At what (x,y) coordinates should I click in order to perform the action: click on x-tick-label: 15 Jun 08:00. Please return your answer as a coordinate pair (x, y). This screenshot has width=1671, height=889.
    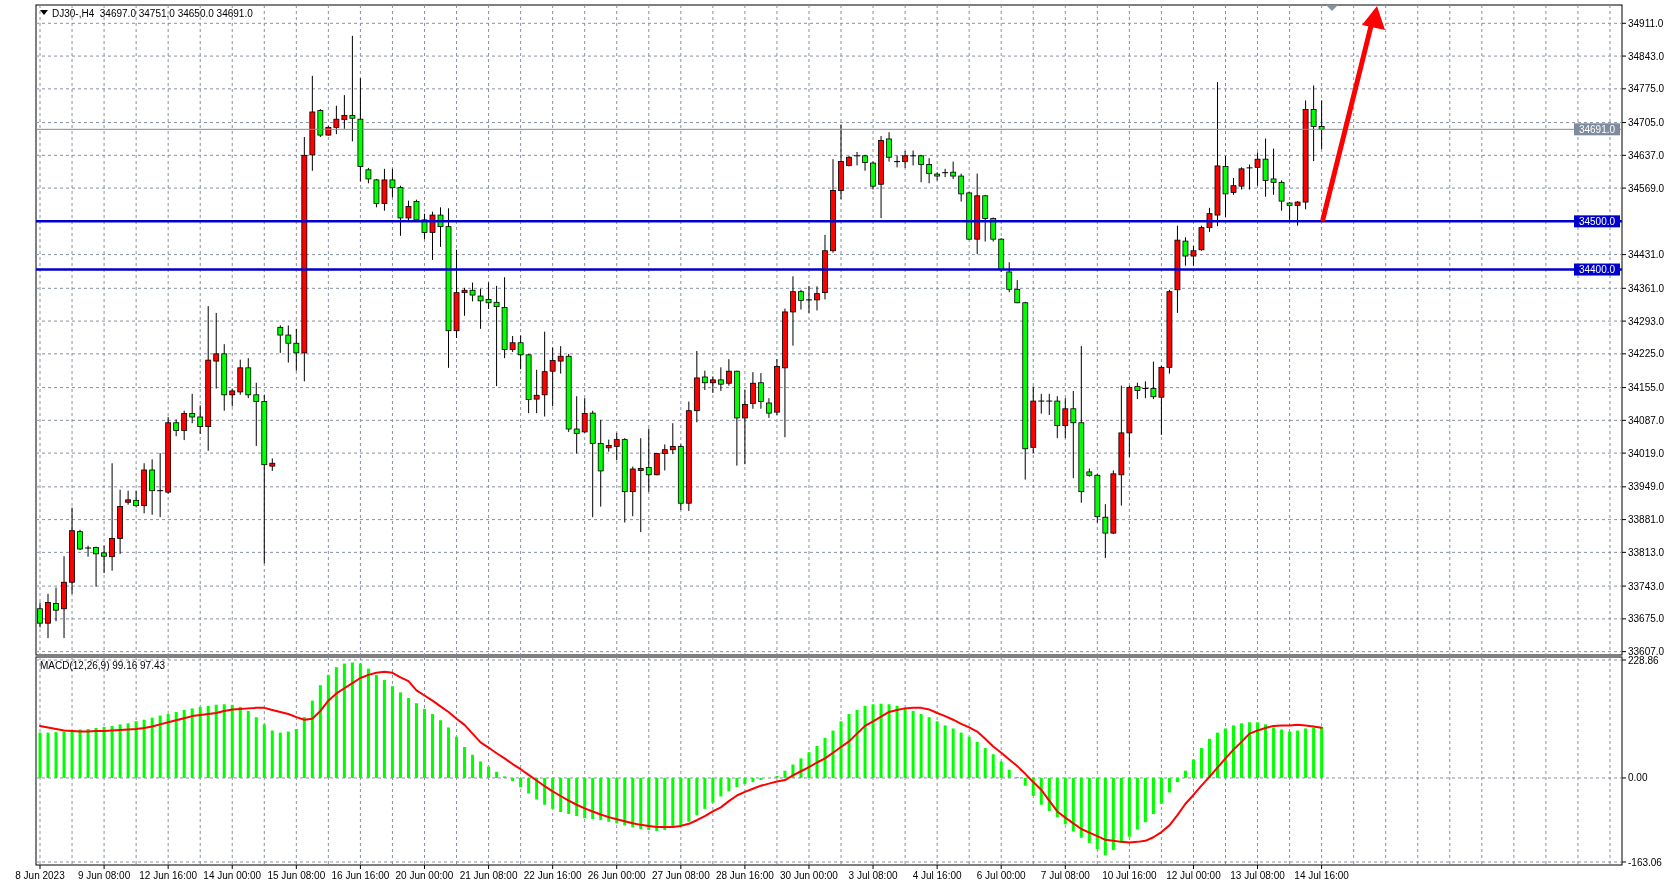
    Looking at the image, I should click on (296, 875).